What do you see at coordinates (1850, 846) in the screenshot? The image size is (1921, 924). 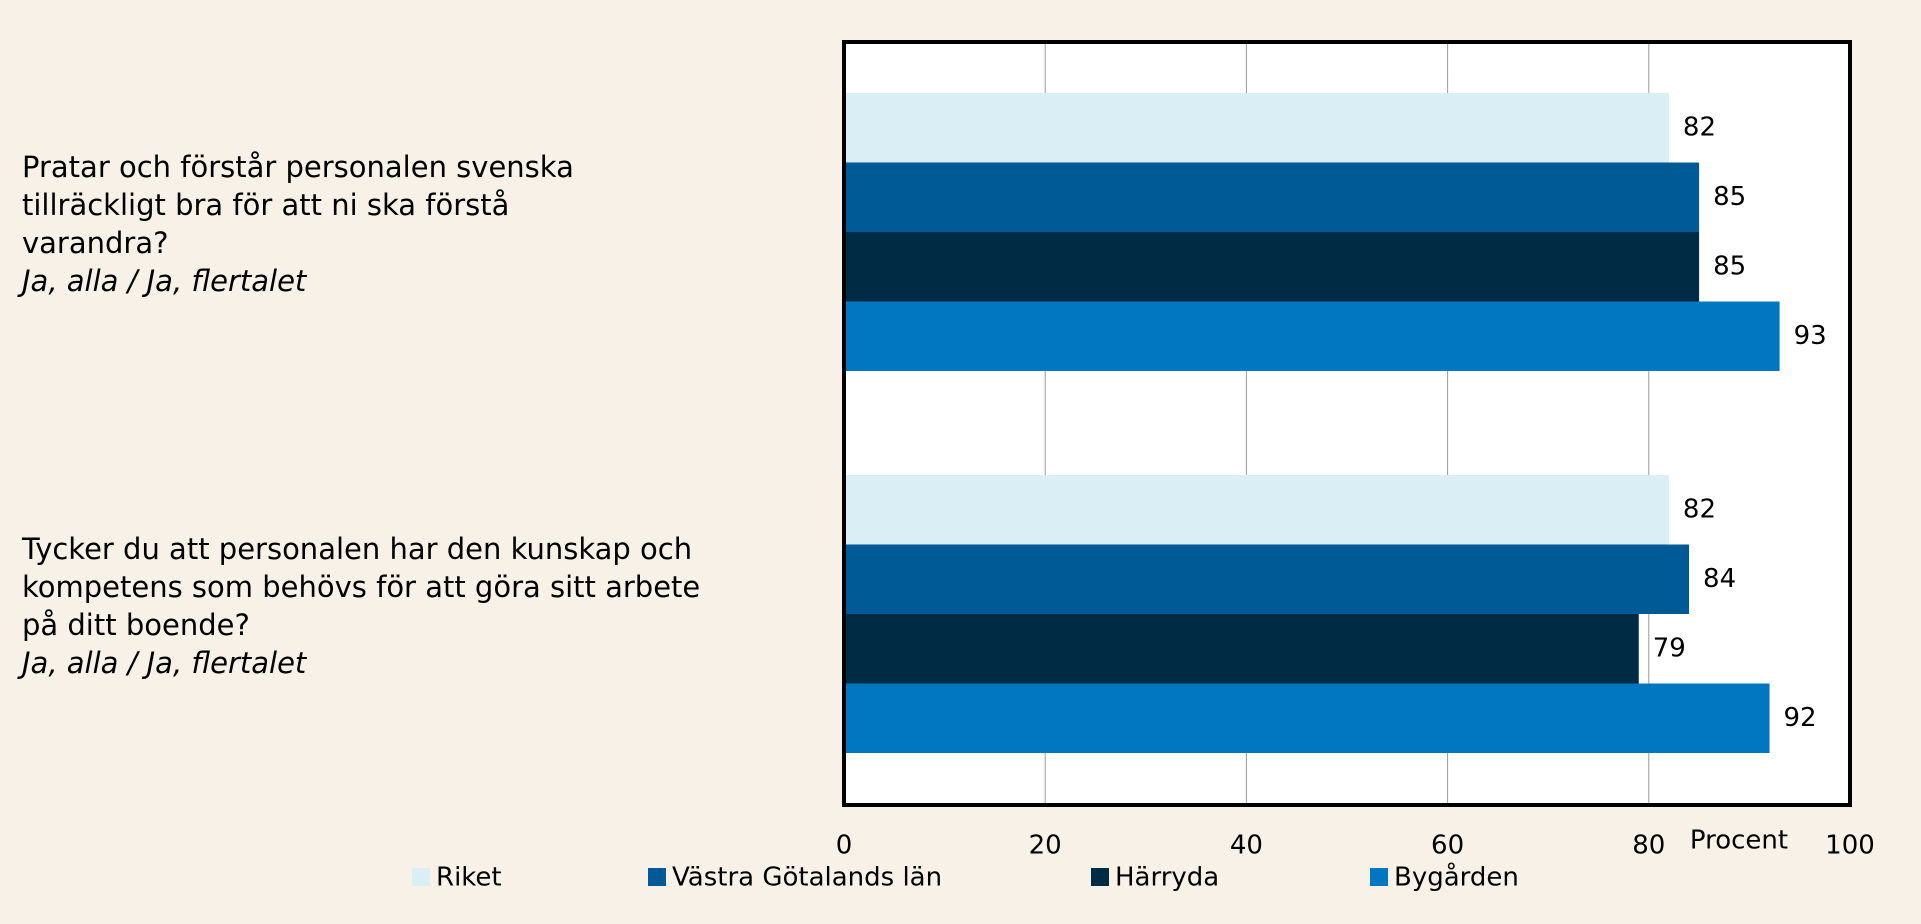 I see `x-tick-label: 100` at bounding box center [1850, 846].